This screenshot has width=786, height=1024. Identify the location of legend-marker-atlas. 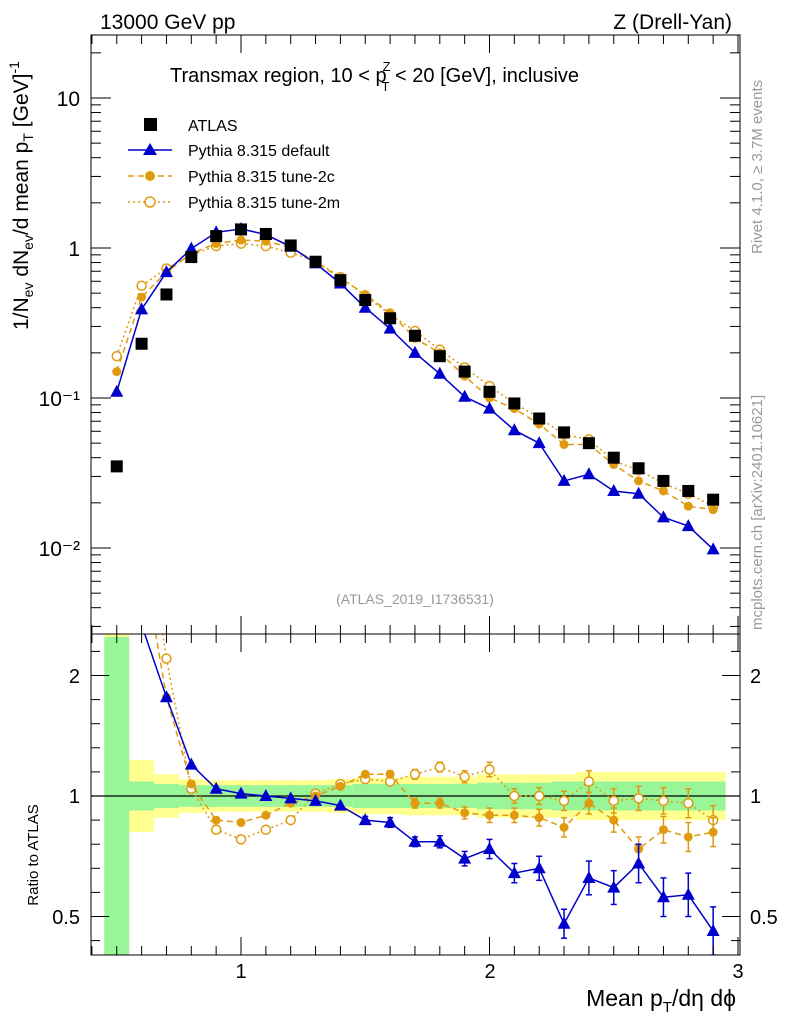
(150, 124).